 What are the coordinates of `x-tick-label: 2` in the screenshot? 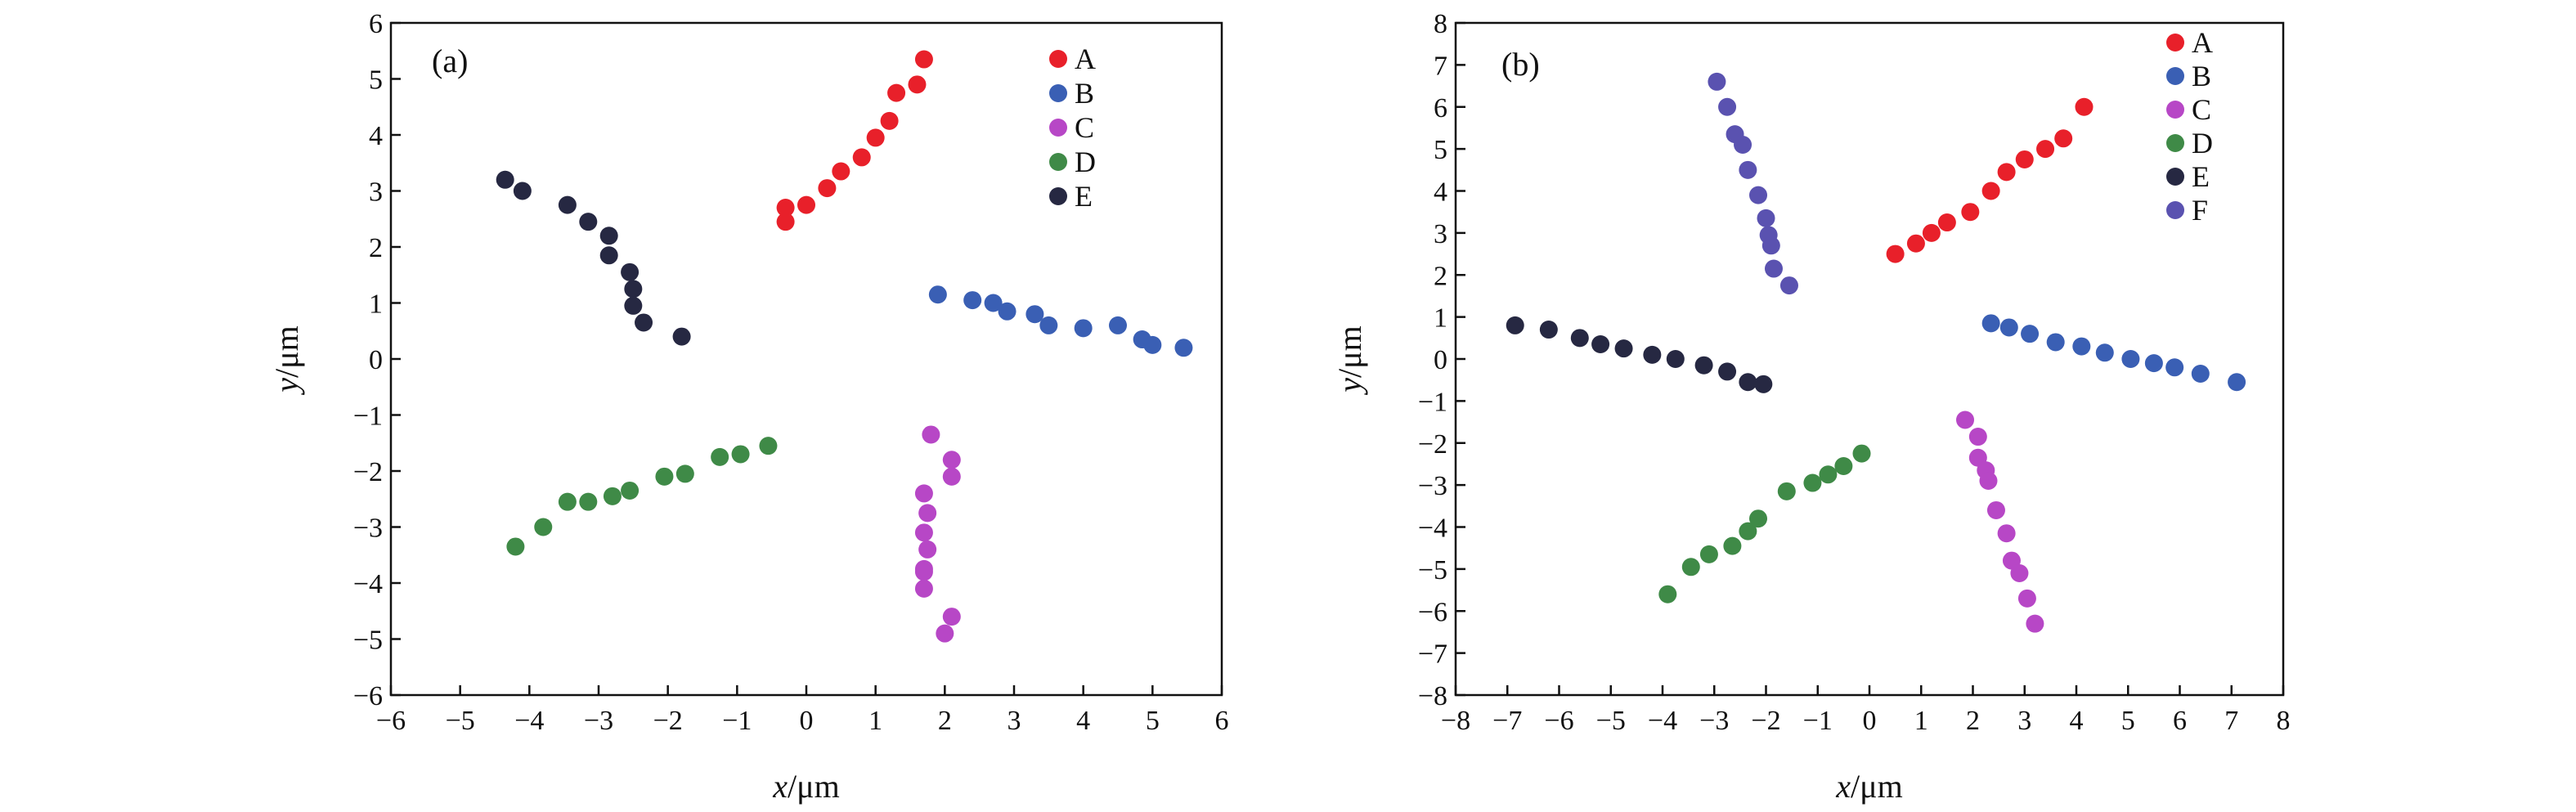 It's located at (945, 721).